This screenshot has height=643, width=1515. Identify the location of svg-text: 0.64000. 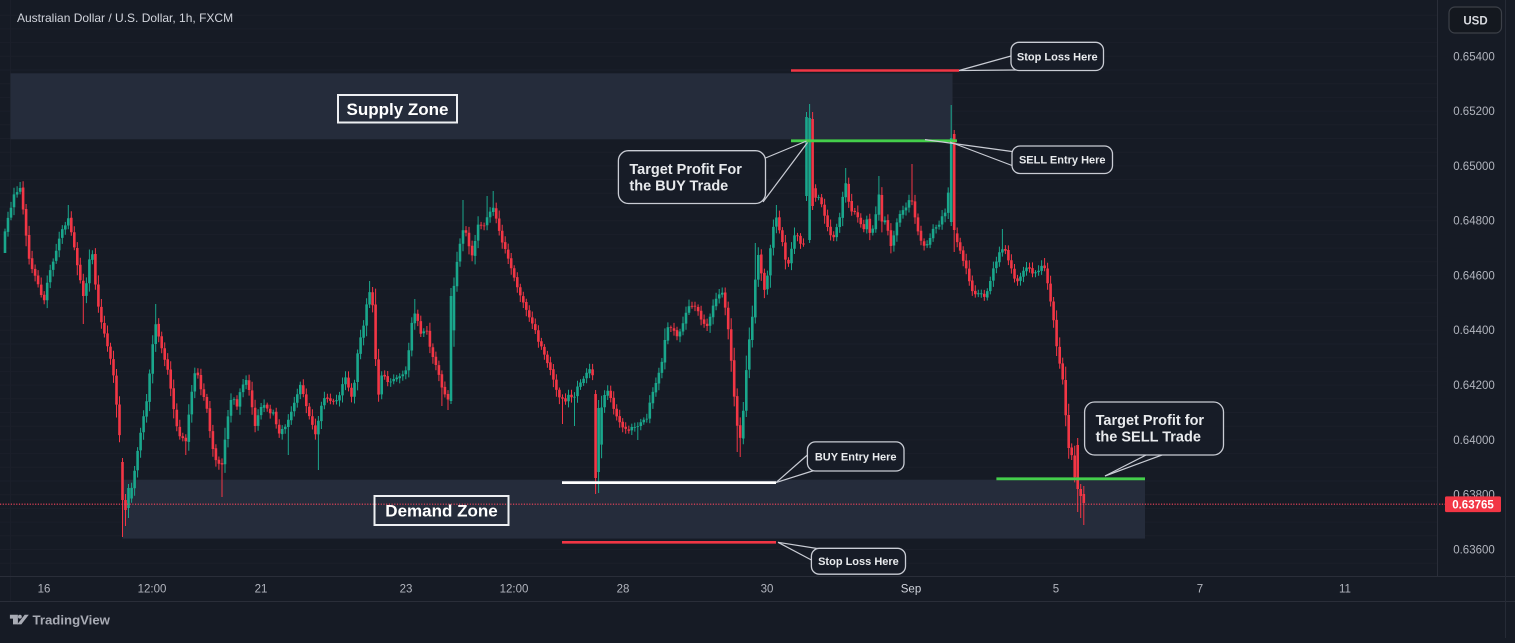
(1474, 441).